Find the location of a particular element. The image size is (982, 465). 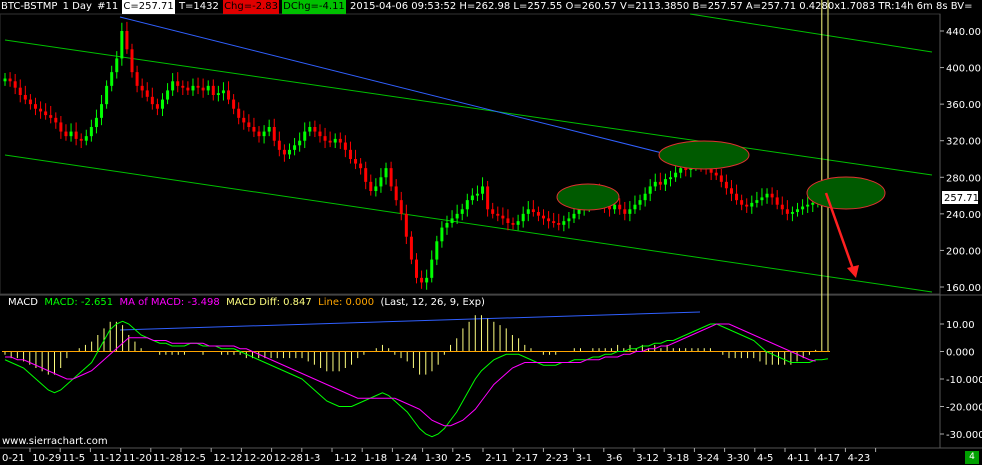

macd-value: MACD: -2.651 is located at coordinates (79, 302).